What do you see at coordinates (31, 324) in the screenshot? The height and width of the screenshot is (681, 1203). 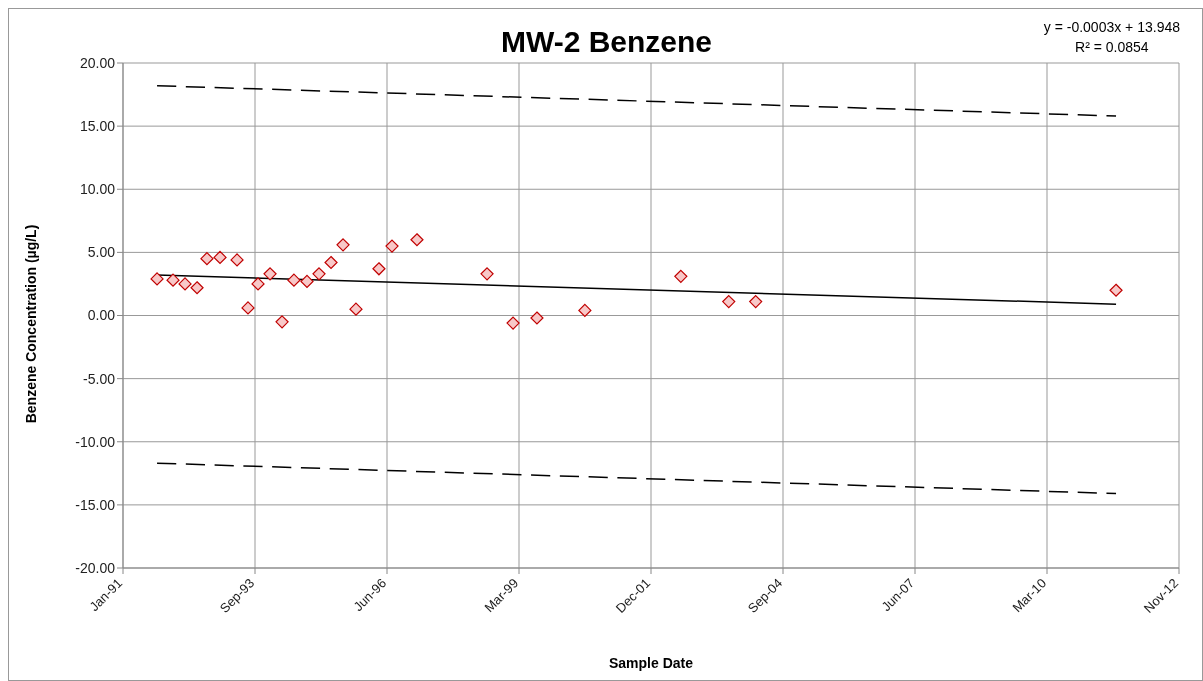 I see `y-axis-title: Benzene Concentration (µg/L)` at bounding box center [31, 324].